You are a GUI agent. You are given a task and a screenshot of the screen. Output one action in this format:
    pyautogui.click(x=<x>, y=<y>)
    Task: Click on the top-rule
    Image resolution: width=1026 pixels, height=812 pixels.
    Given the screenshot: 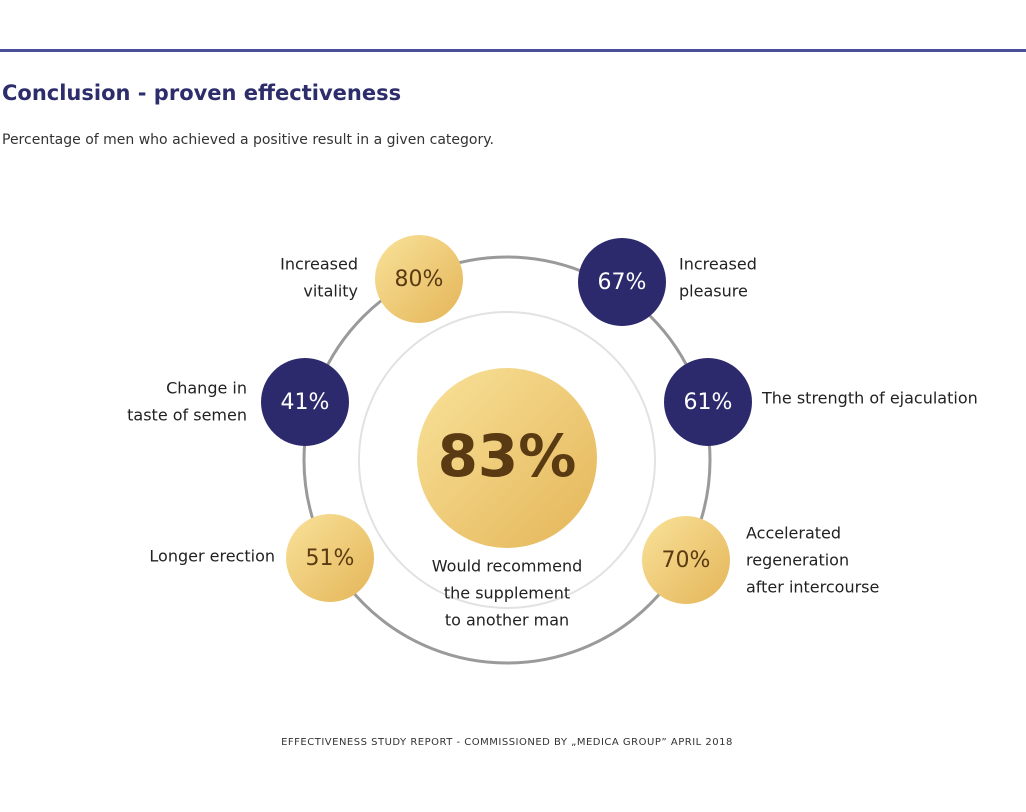 What is the action you would take?
    pyautogui.click(x=513, y=50)
    